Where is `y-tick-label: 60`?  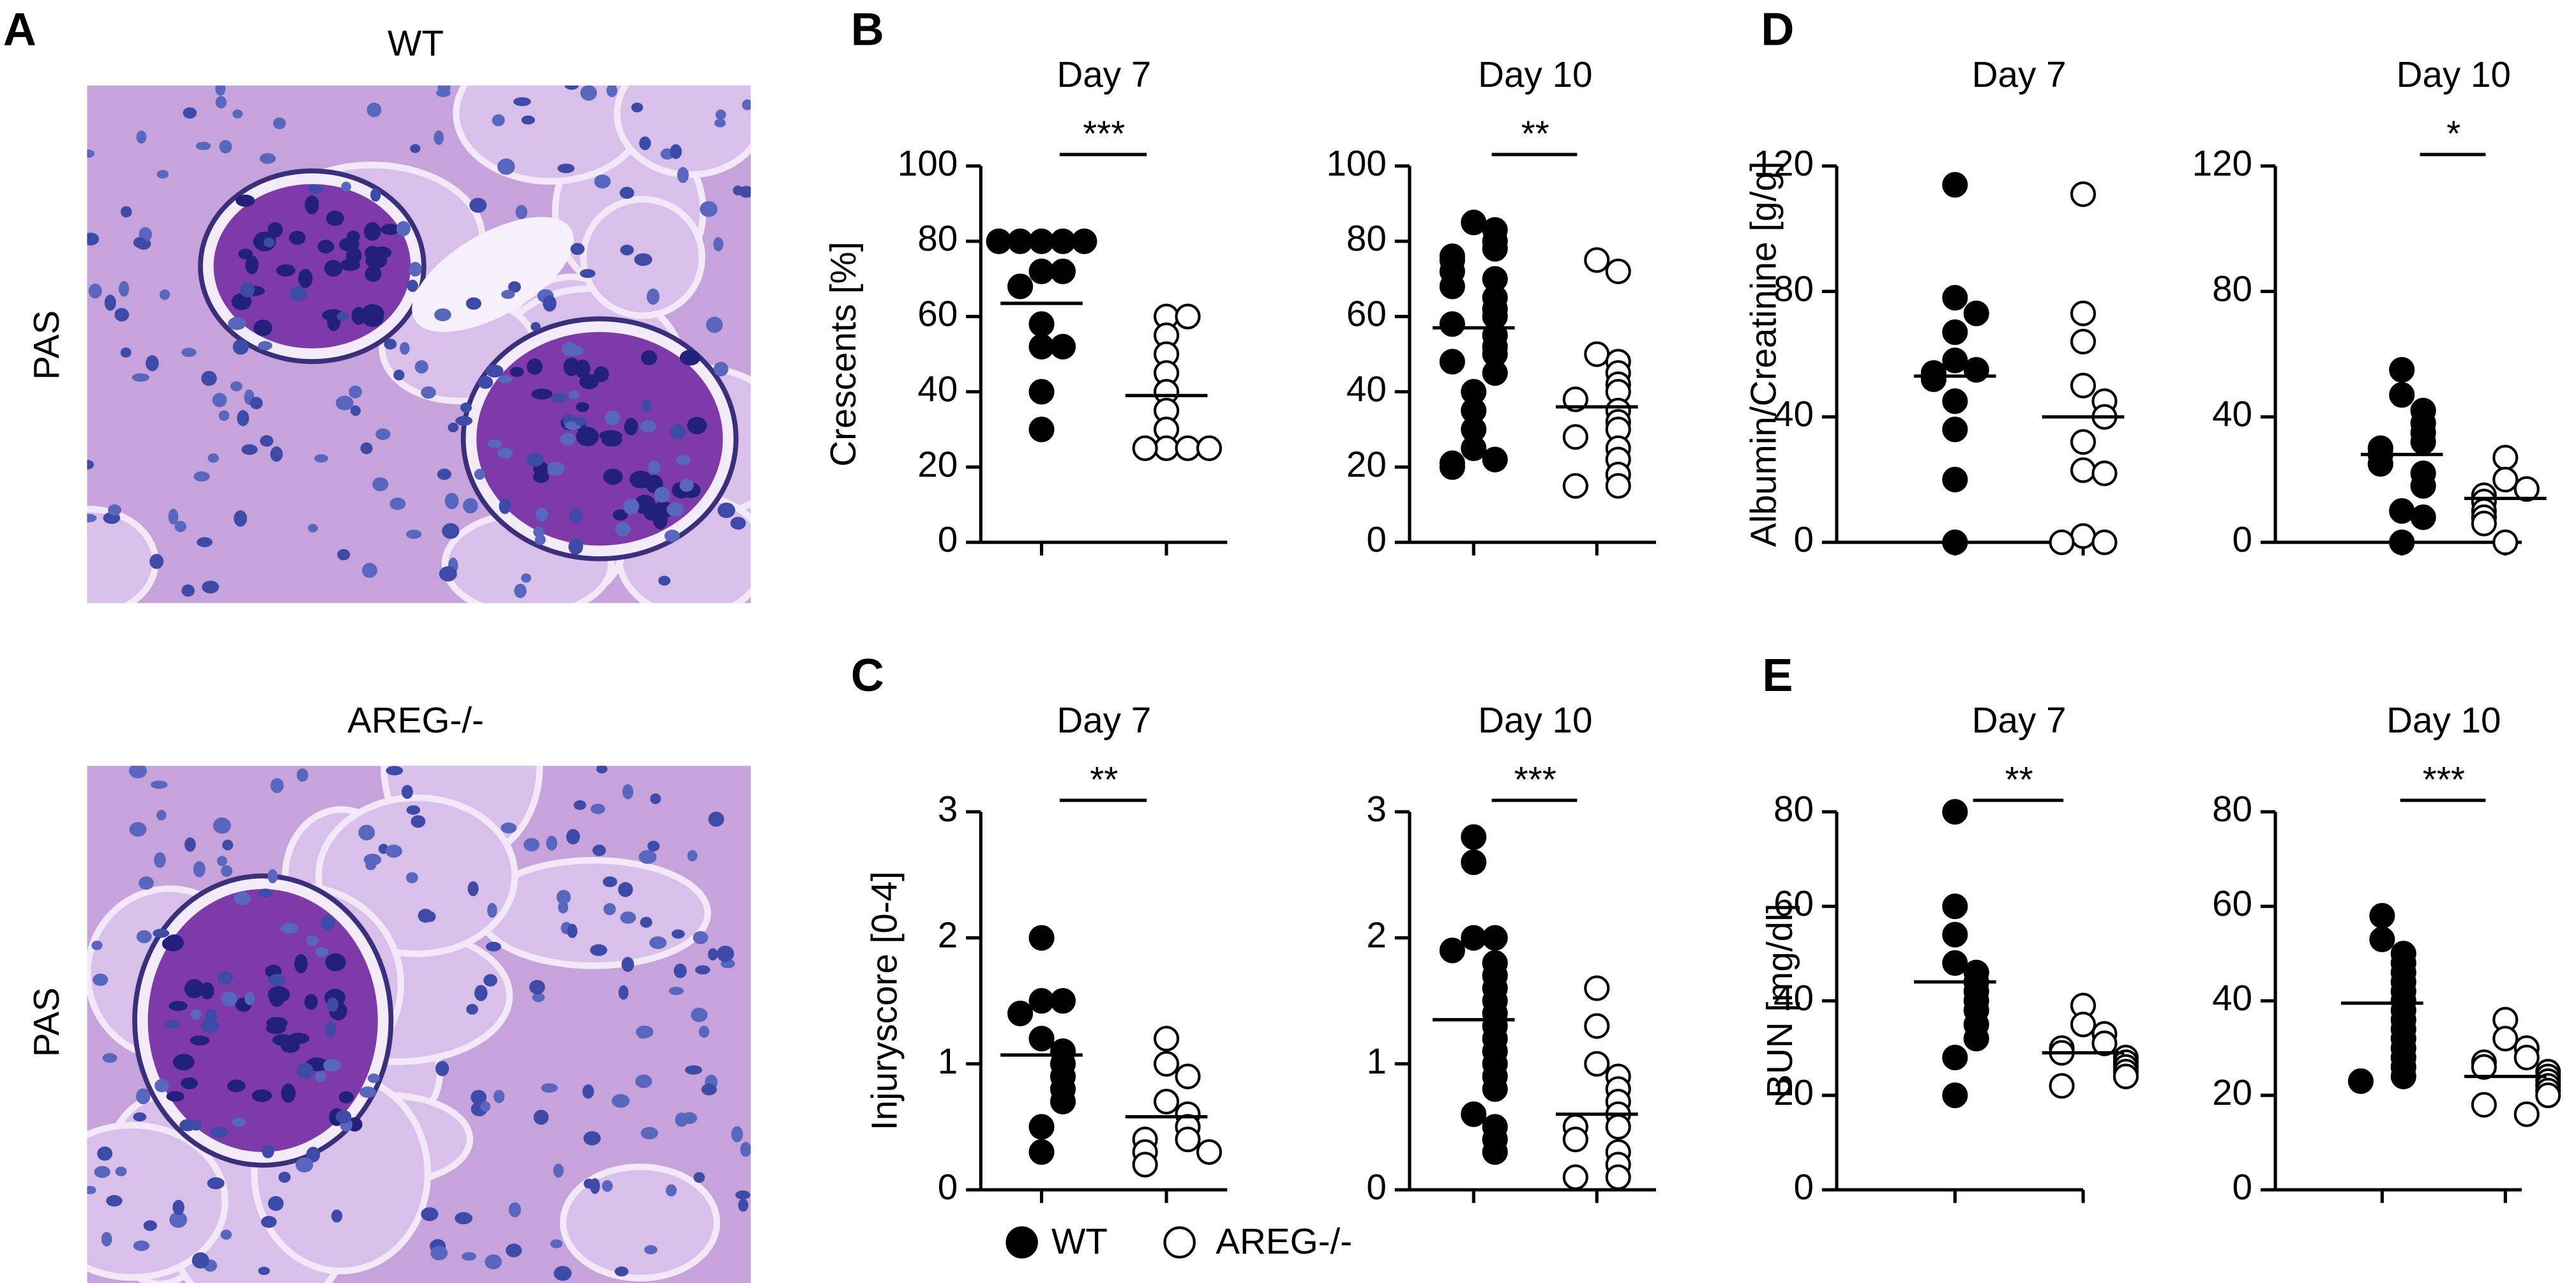
y-tick-label: 60 is located at coordinates (1794, 903).